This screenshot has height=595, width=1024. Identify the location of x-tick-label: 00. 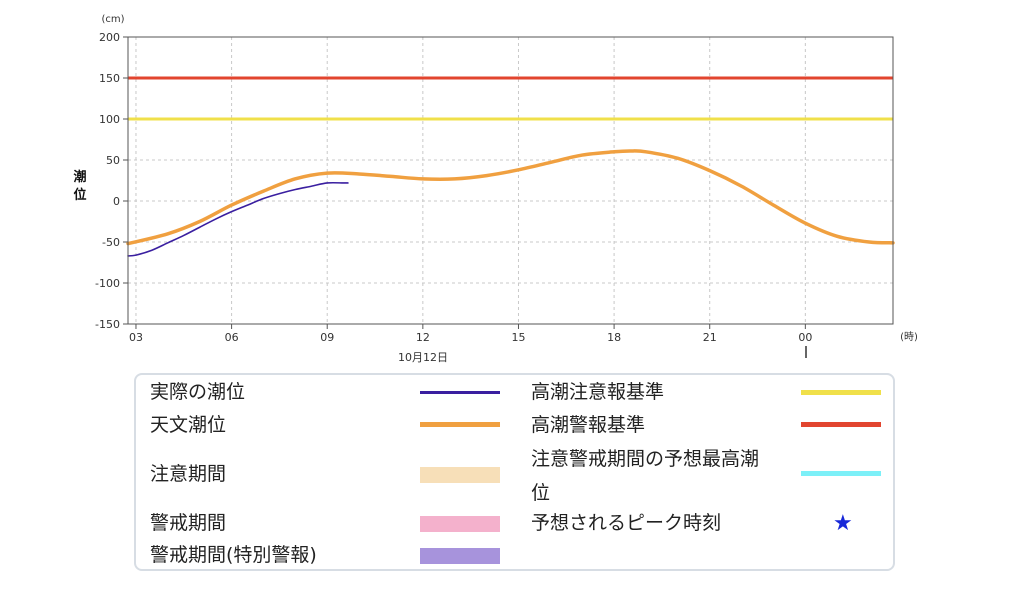
(805, 337).